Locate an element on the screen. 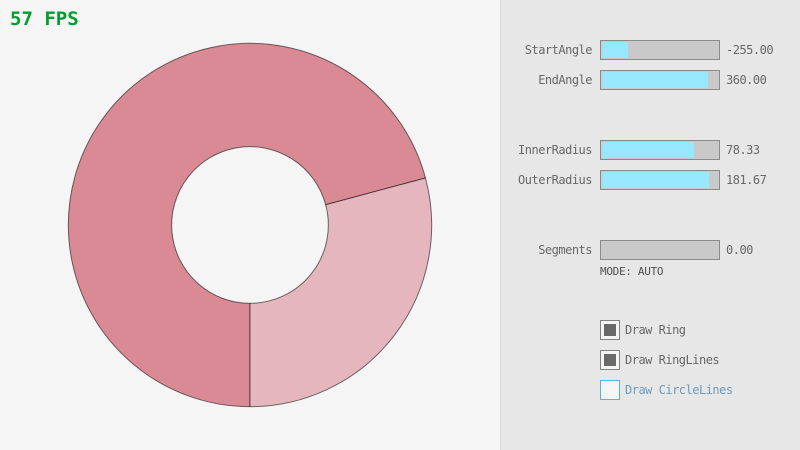 The image size is (800, 450). outerradius-value: 181.67 is located at coordinates (746, 180).